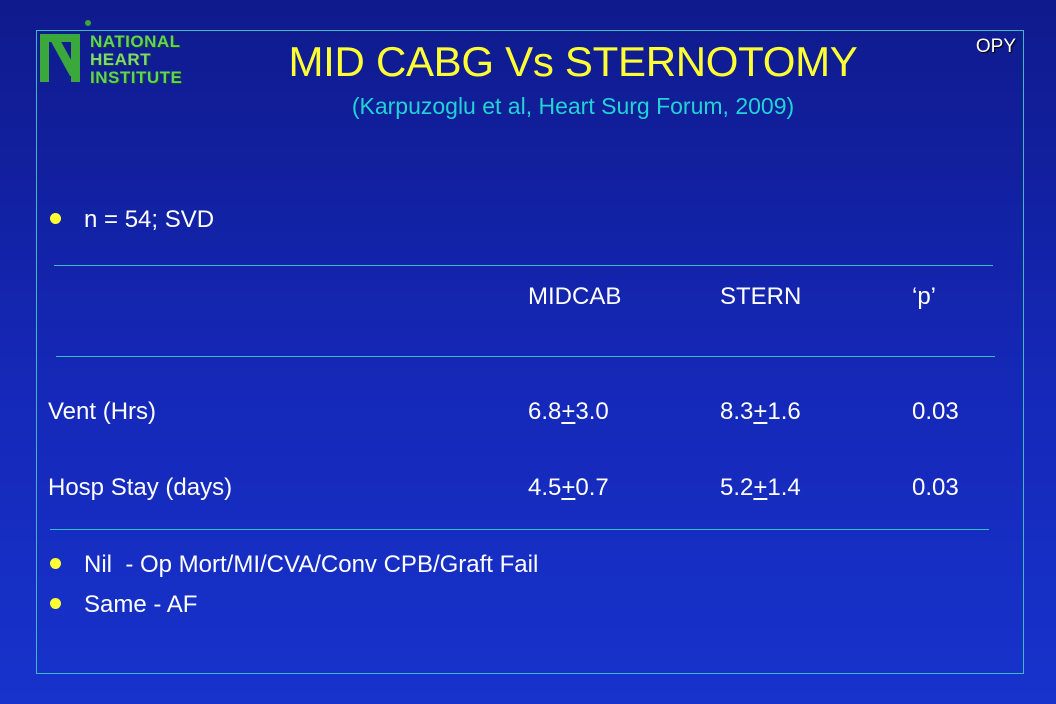  I want to click on corner-tag: OPY, so click(995, 46).